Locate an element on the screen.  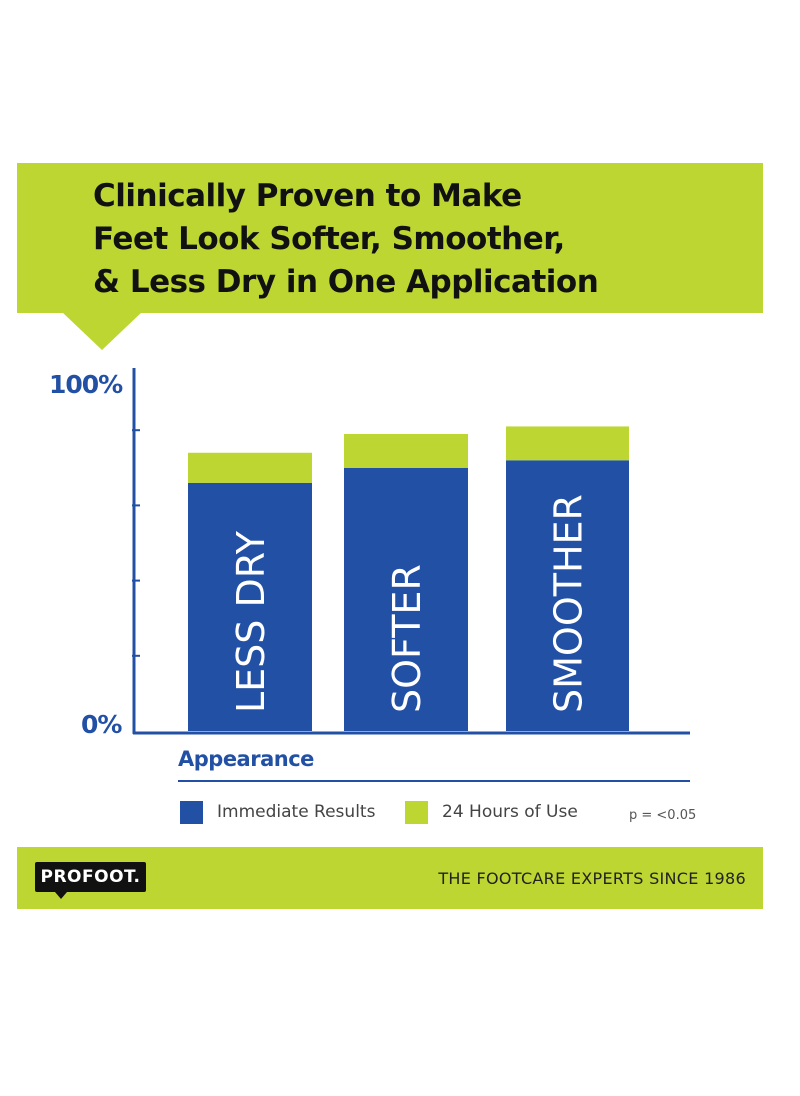
bar-label-smoother: SMOOTHER is located at coordinates (569, 603).